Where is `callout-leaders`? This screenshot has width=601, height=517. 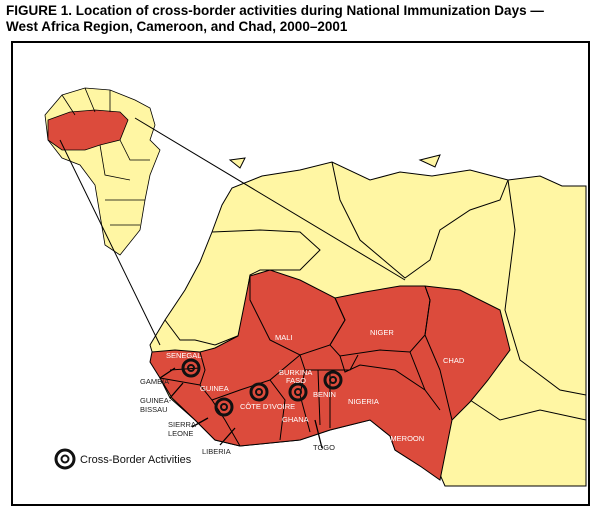
callout-leaders is located at coordinates (241, 408).